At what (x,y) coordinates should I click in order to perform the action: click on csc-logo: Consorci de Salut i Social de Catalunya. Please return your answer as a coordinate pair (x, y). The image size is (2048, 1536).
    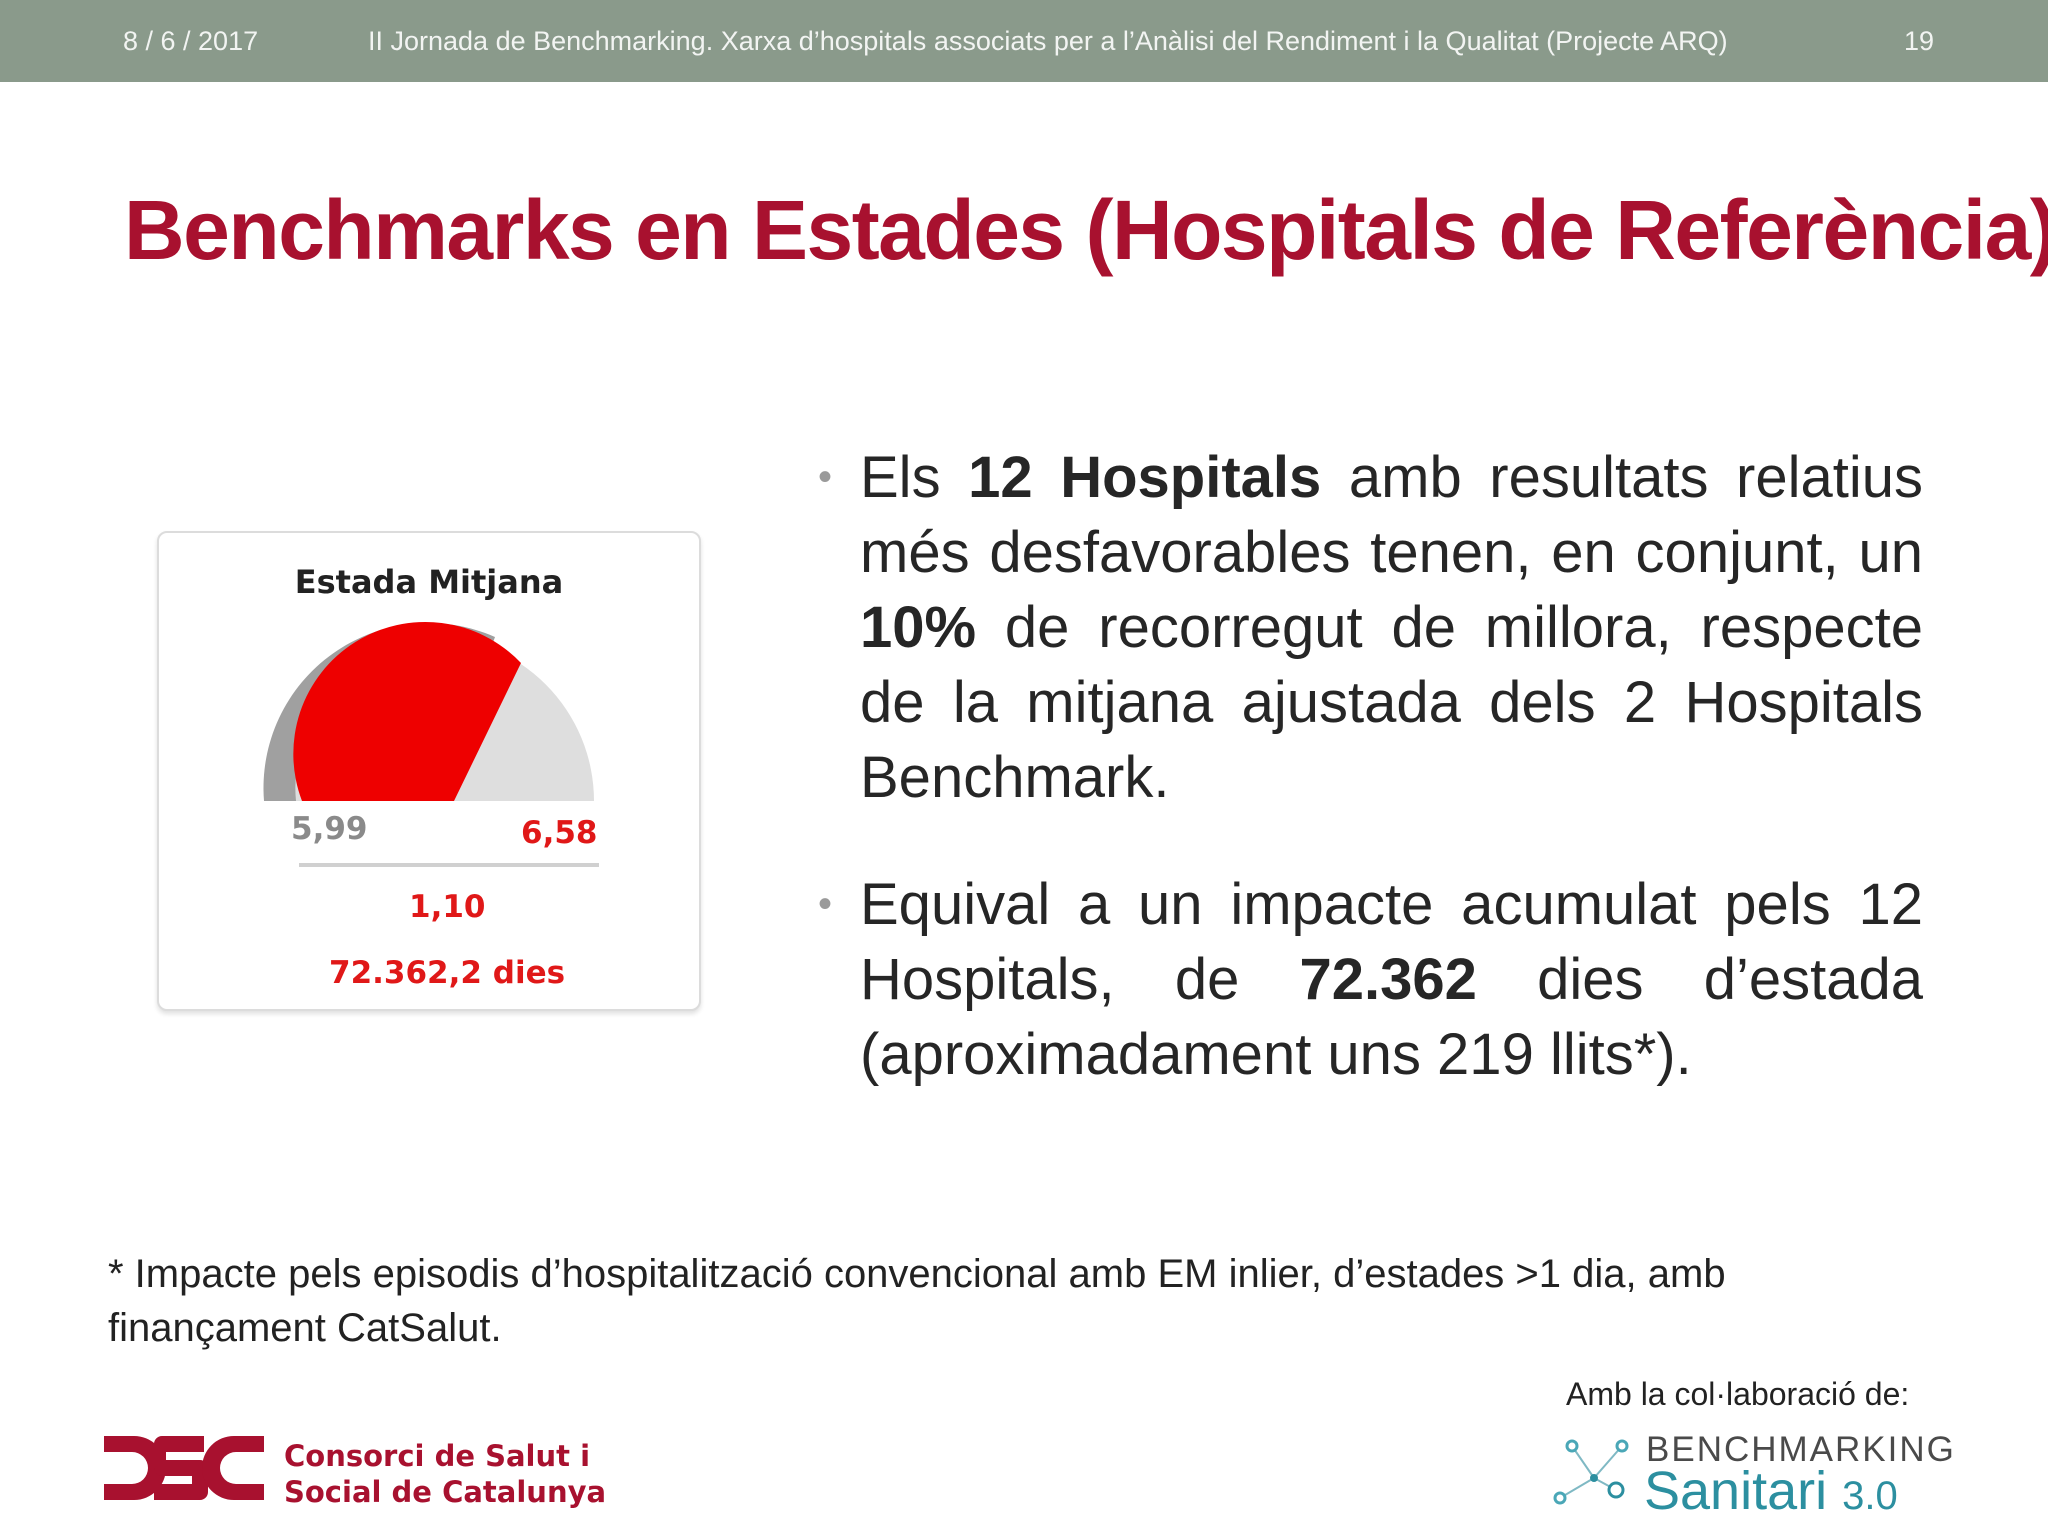
    Looking at the image, I should click on (355, 1470).